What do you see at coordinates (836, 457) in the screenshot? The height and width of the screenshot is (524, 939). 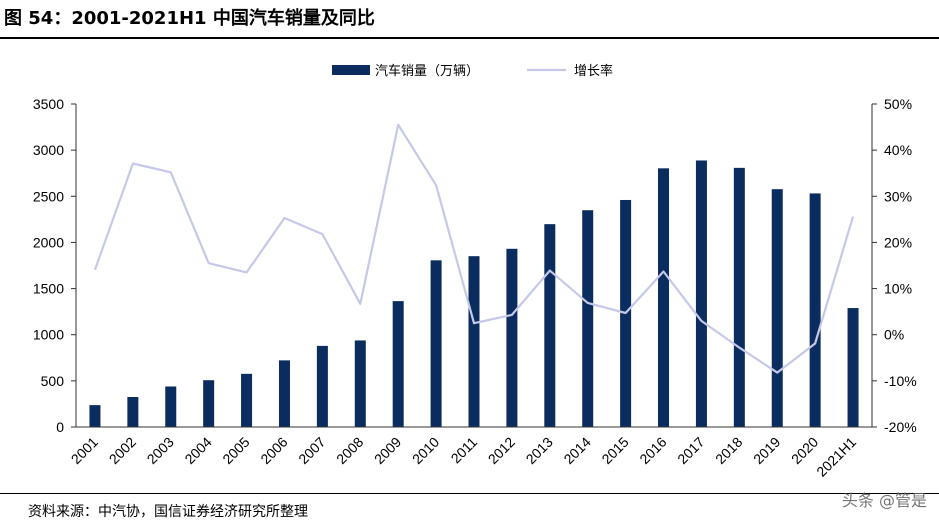 I see `x-tick-label: 2021H1` at bounding box center [836, 457].